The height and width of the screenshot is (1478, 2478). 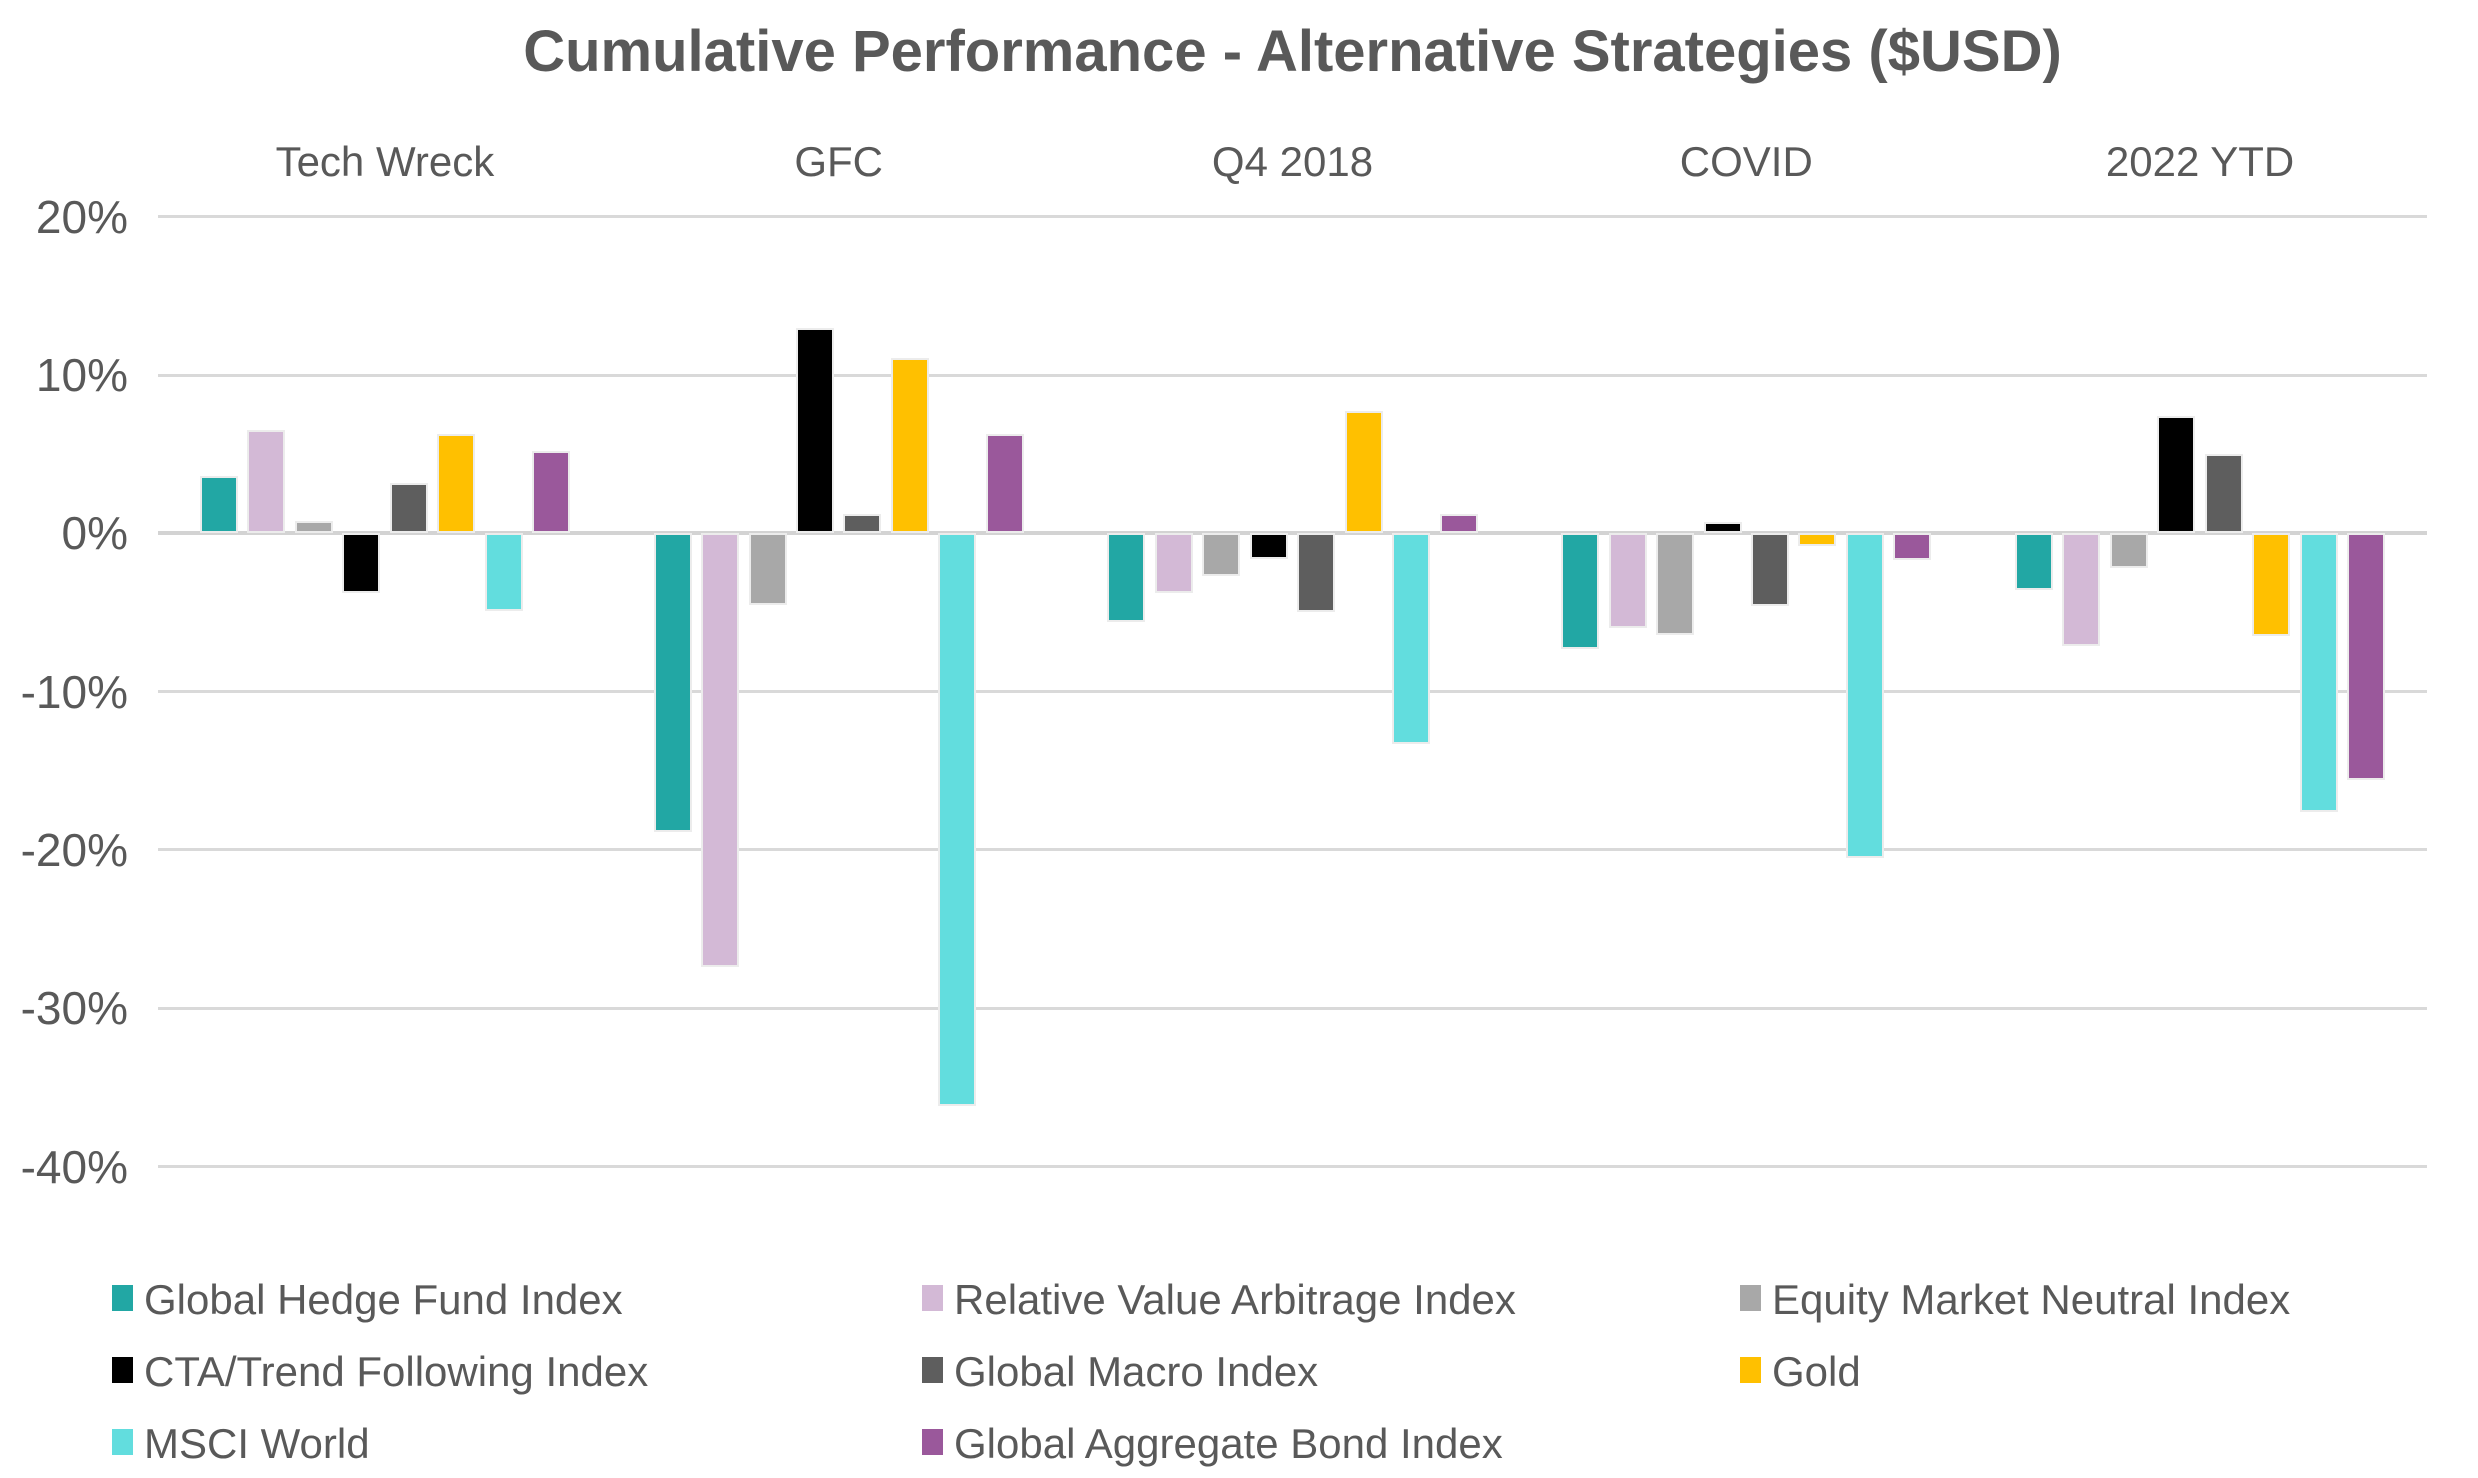 What do you see at coordinates (1746, 161) in the screenshot?
I see `category-label: COVID` at bounding box center [1746, 161].